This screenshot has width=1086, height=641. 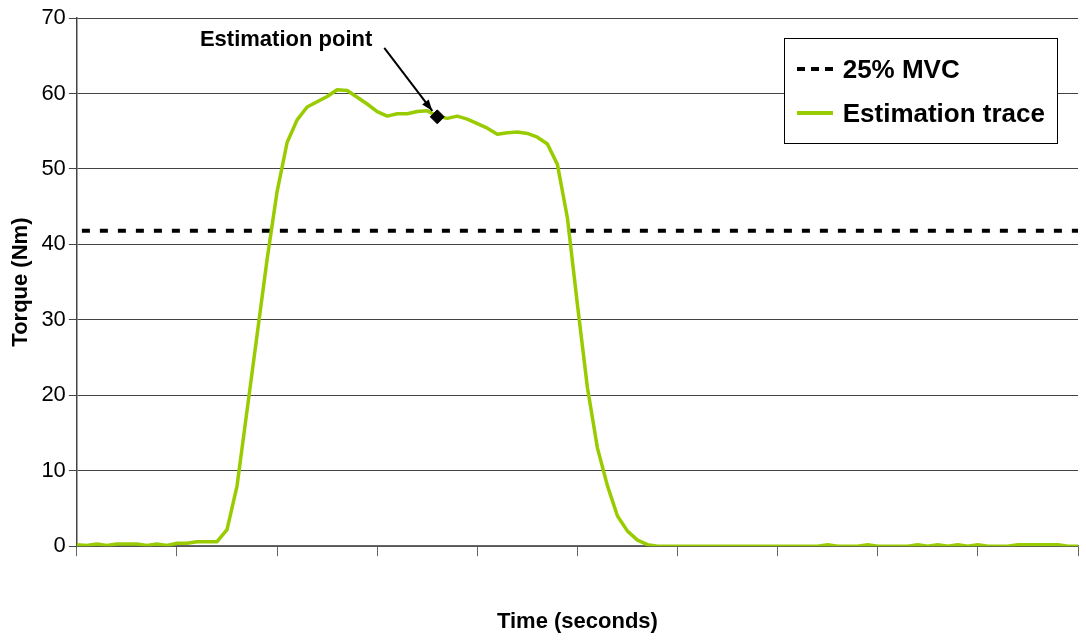 What do you see at coordinates (53, 167) in the screenshot?
I see `y-tick-label: 50` at bounding box center [53, 167].